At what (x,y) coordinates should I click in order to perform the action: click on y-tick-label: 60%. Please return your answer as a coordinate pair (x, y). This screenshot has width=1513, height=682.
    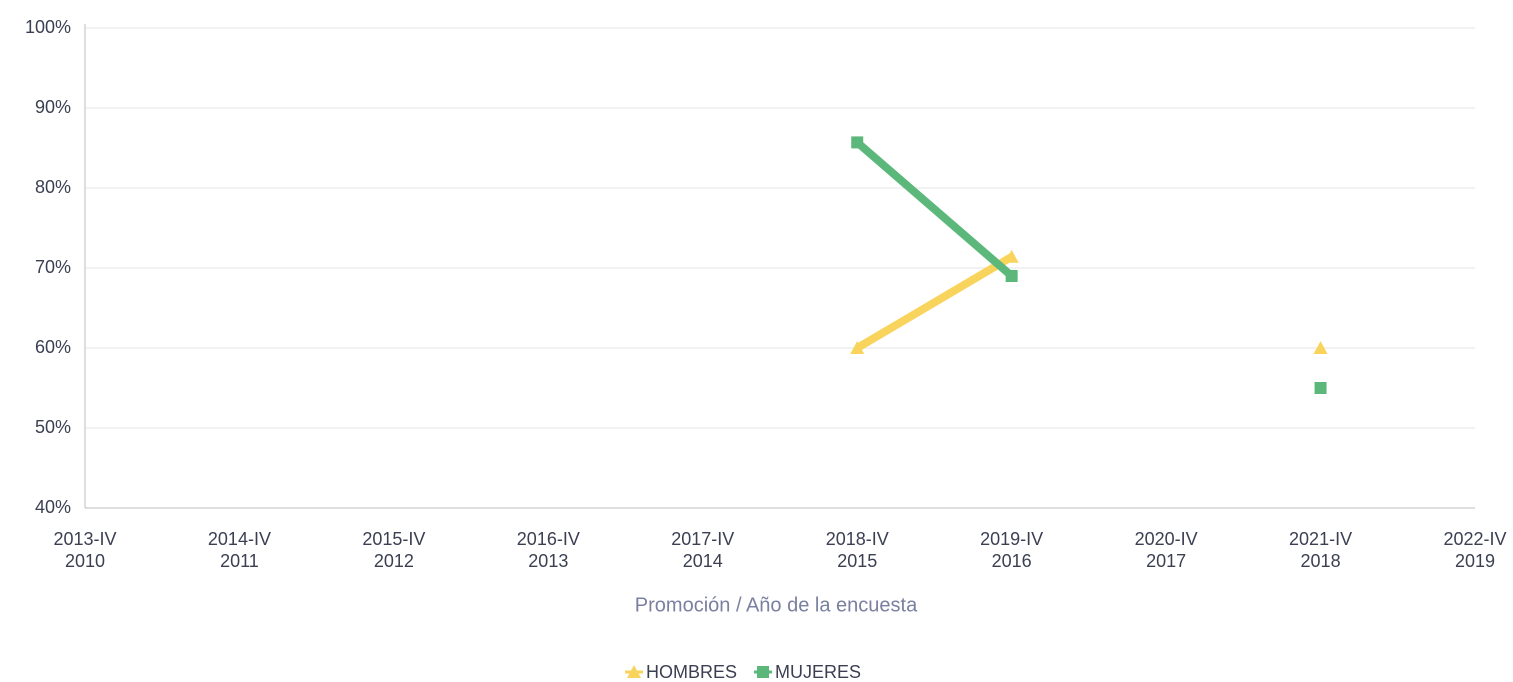
    Looking at the image, I should click on (53, 347).